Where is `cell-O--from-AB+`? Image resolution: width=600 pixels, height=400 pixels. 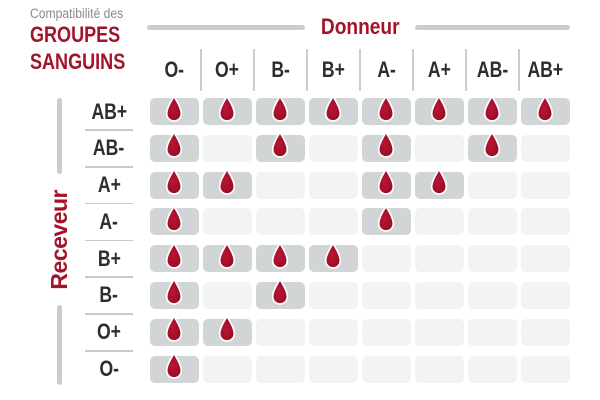
cell-O--from-AB+ is located at coordinates (545, 369).